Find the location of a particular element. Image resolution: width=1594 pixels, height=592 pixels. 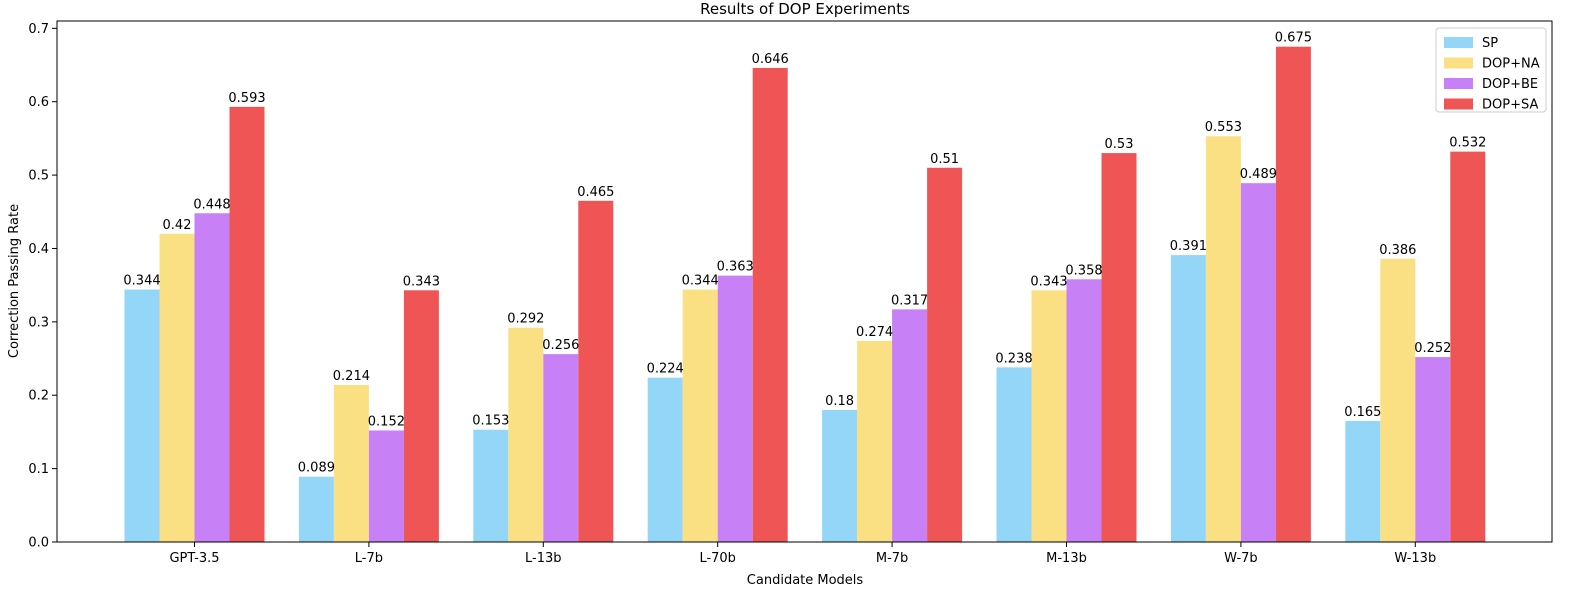

x-tick-label: W-13b is located at coordinates (1415, 558).